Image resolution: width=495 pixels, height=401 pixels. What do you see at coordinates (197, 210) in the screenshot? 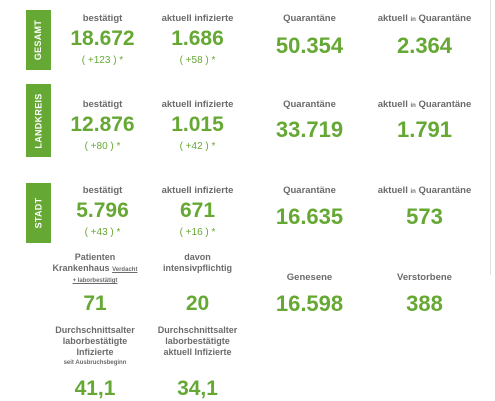
I see `infiziert-value: 671` at bounding box center [197, 210].